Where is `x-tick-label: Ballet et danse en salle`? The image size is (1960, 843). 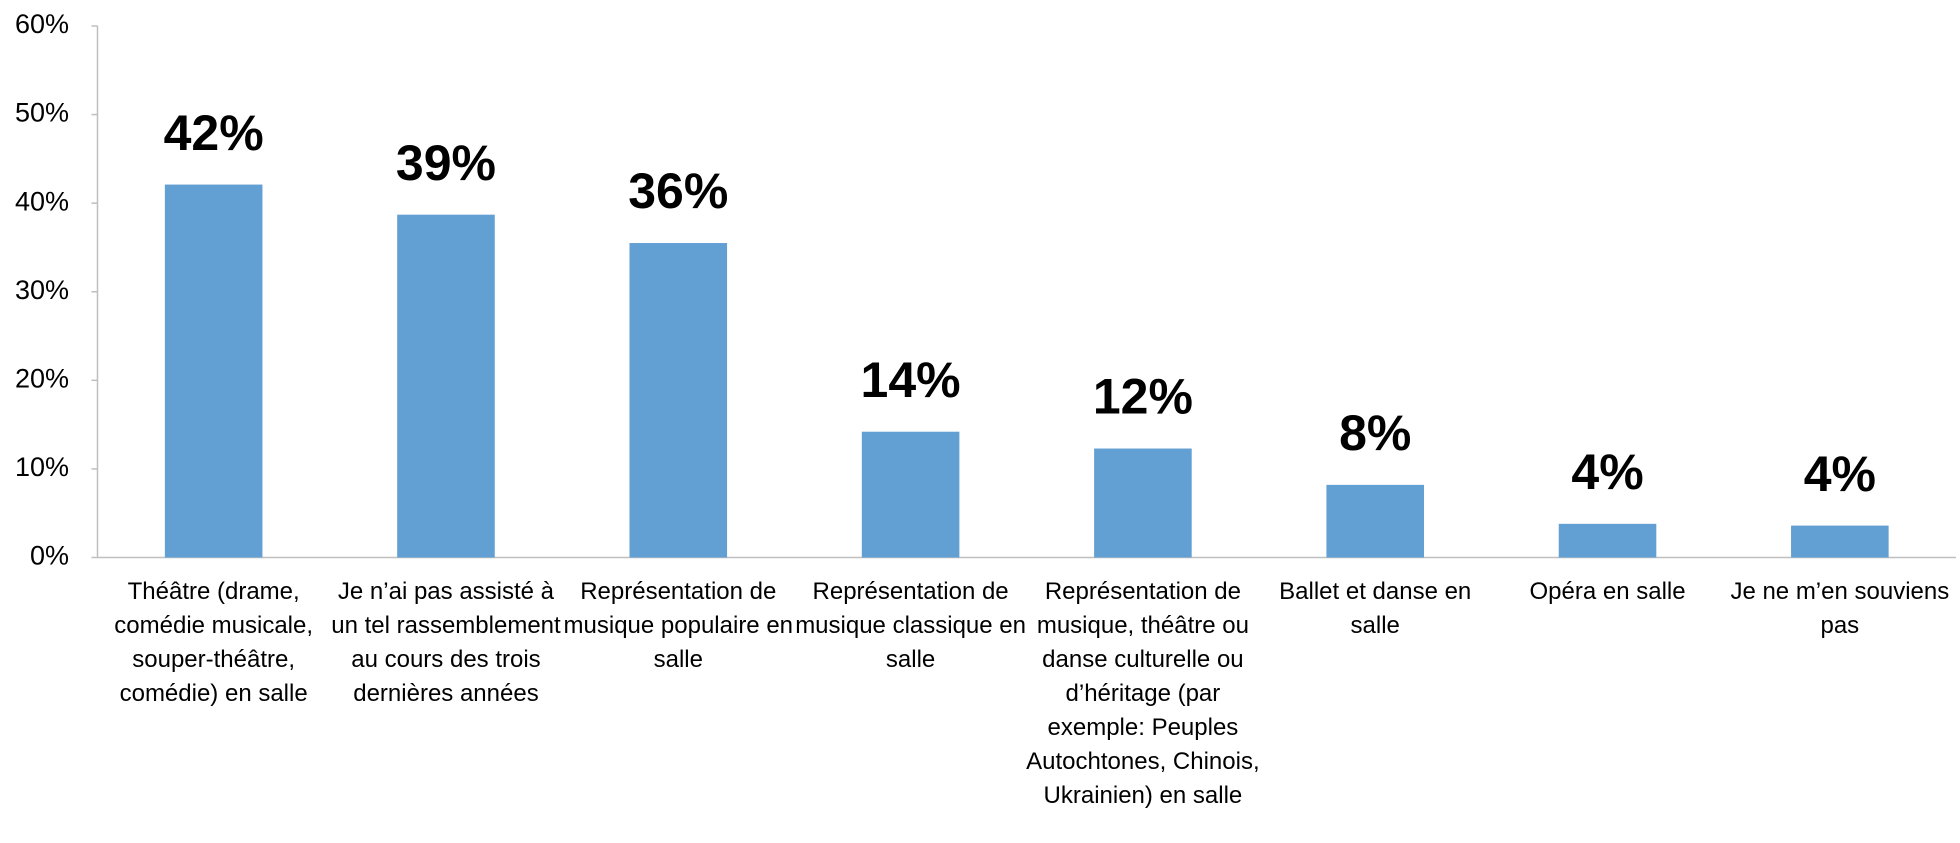
x-tick-label: Ballet et danse en salle is located at coordinates (1375, 608).